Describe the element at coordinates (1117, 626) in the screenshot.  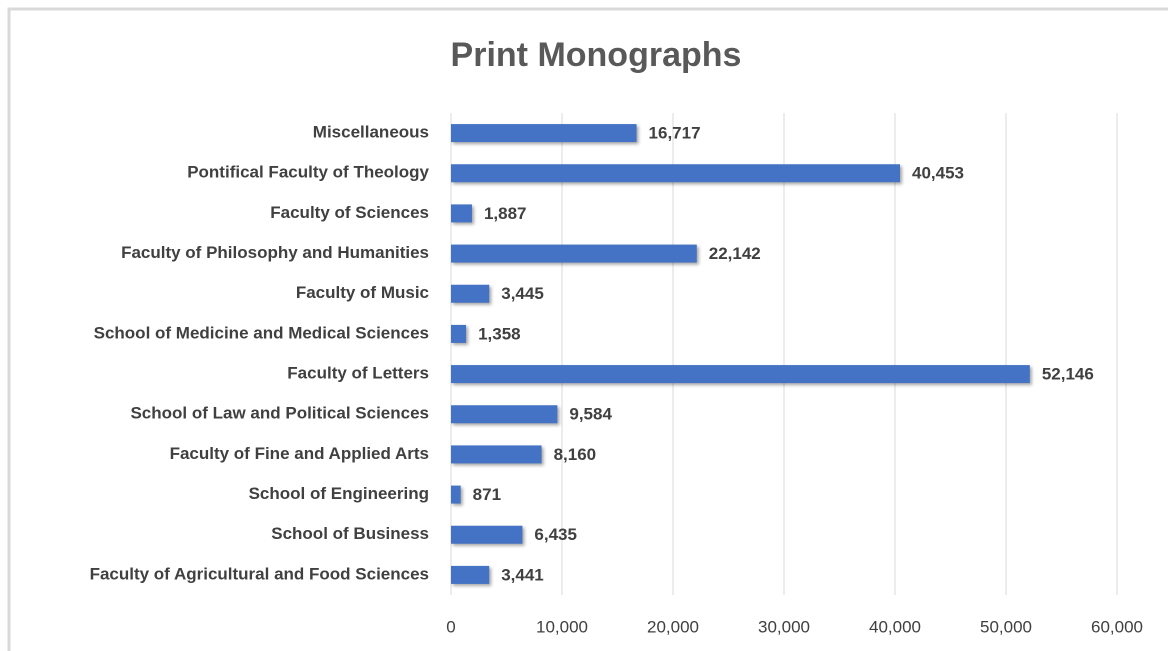
I see `x-tick-label: 60,000` at that location.